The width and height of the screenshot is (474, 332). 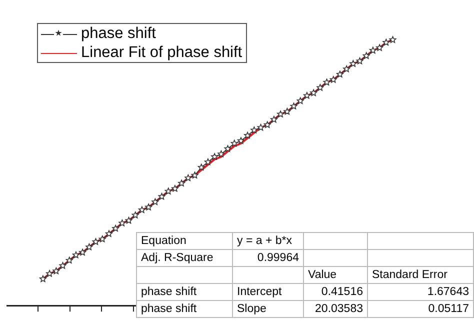 I want to click on annotation: Intercept, so click(x=268, y=292).